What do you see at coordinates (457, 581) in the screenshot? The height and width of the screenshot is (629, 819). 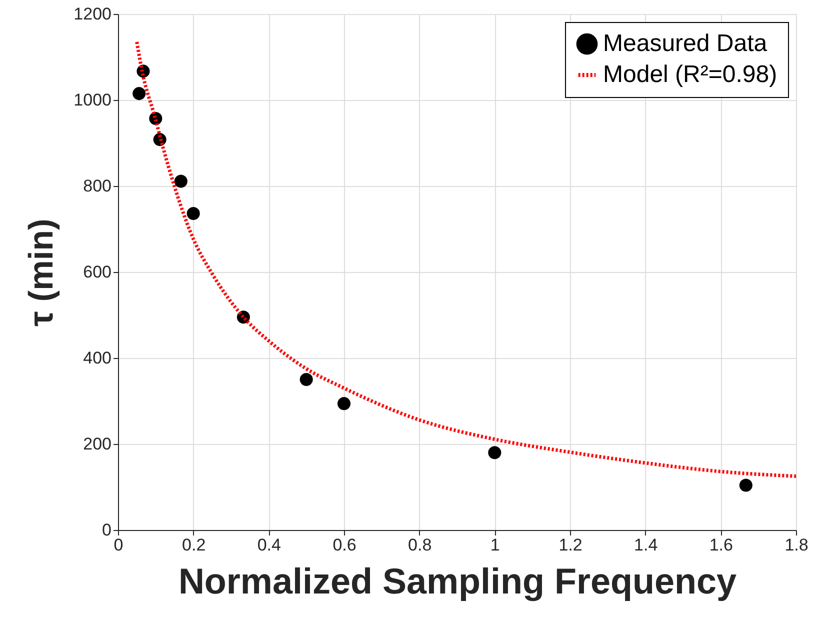 I see `x-axis-title: Normalized Sampling Frequency` at bounding box center [457, 581].